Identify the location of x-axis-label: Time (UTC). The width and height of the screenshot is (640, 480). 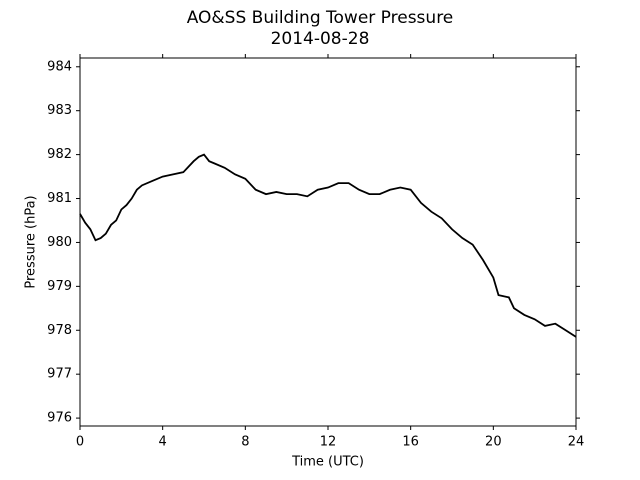
(327, 462).